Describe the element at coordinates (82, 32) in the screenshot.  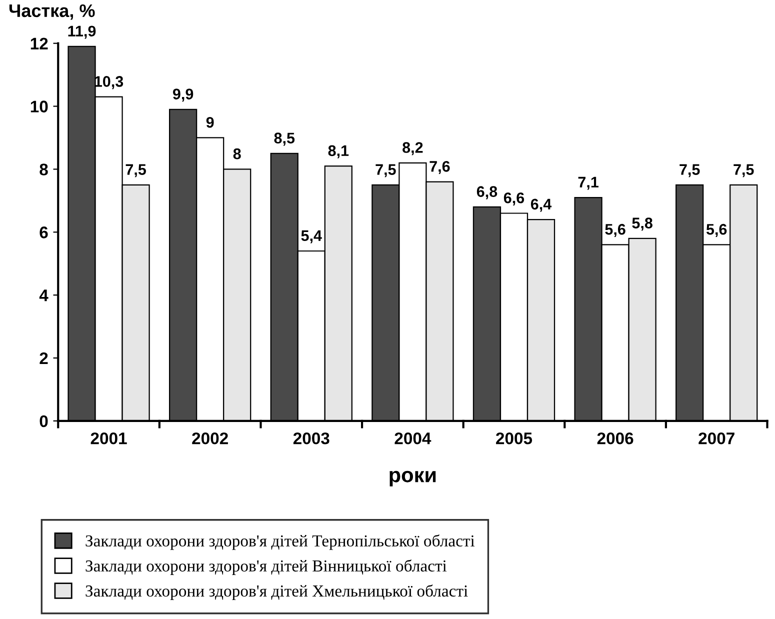
I see `data-label: 11,9` at that location.